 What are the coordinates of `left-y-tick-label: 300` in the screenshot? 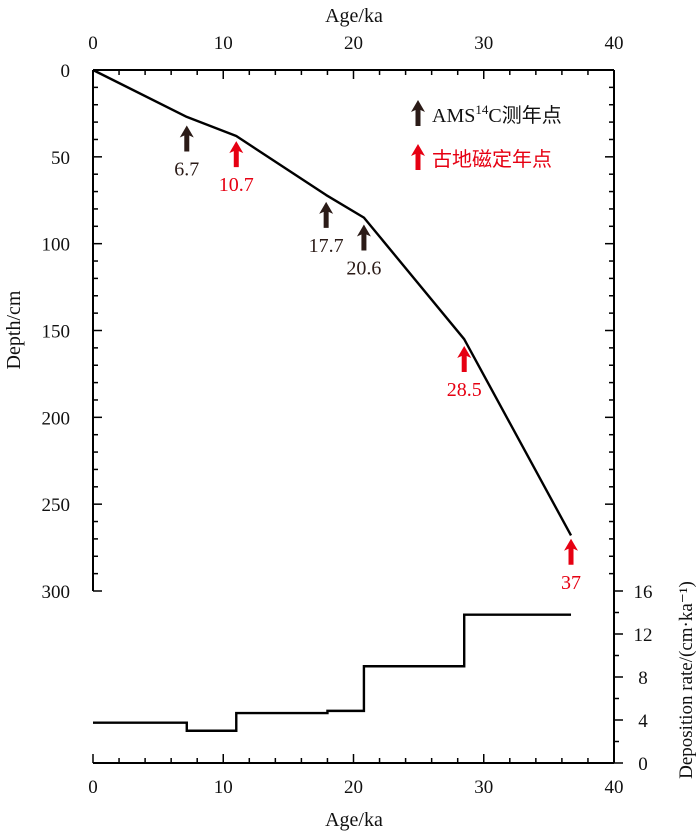 It's located at (56, 592).